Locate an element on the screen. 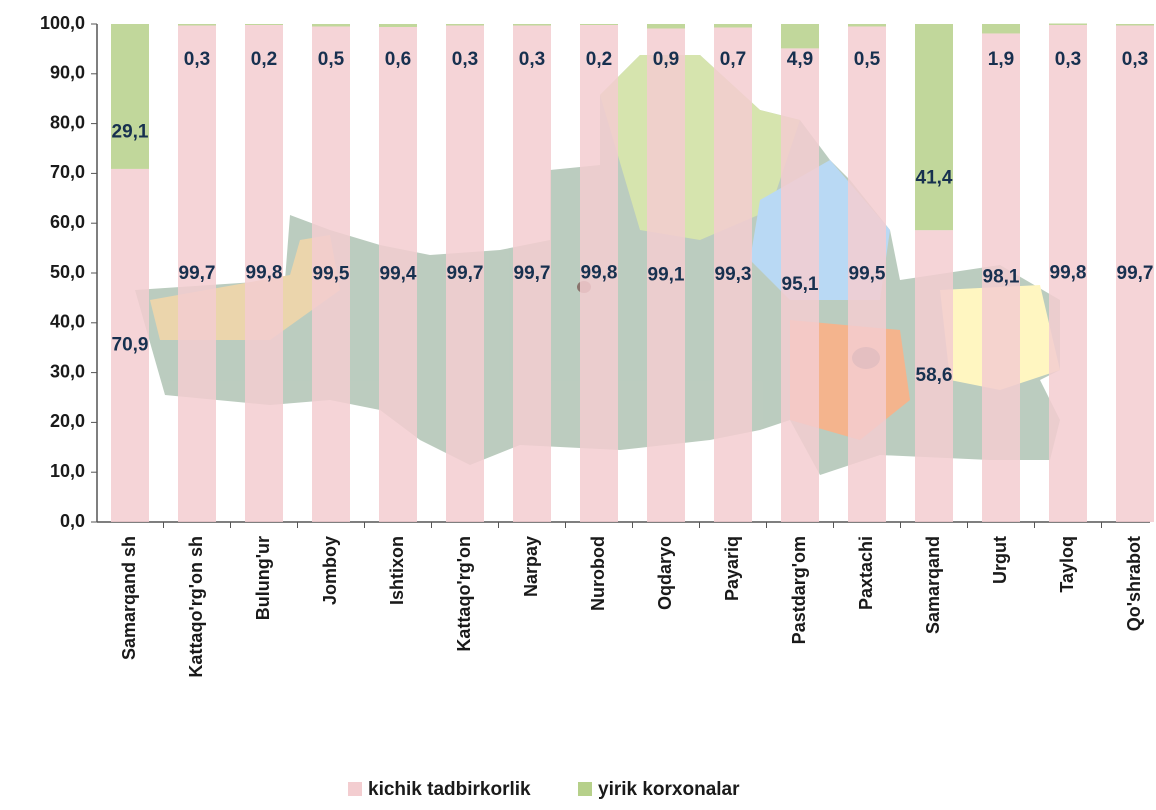 The image size is (1156, 810). value-label: 41,4 is located at coordinates (934, 178).